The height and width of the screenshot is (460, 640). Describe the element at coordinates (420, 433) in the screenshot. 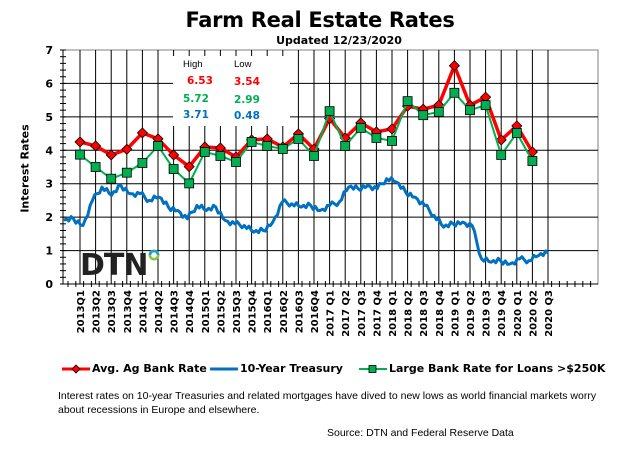

I see `chart-source: Source: DTN and Federal Reserve Data` at that location.